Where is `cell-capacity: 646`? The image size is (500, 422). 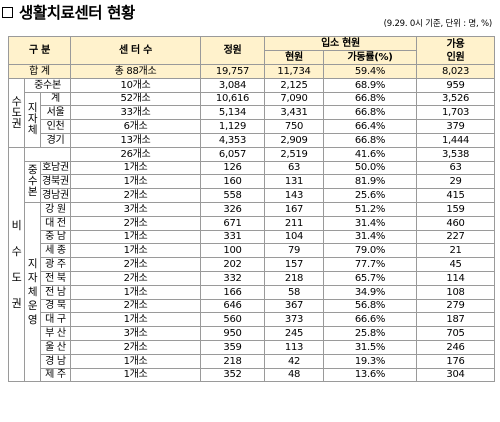
cell-capacity: 646 is located at coordinates (232, 306).